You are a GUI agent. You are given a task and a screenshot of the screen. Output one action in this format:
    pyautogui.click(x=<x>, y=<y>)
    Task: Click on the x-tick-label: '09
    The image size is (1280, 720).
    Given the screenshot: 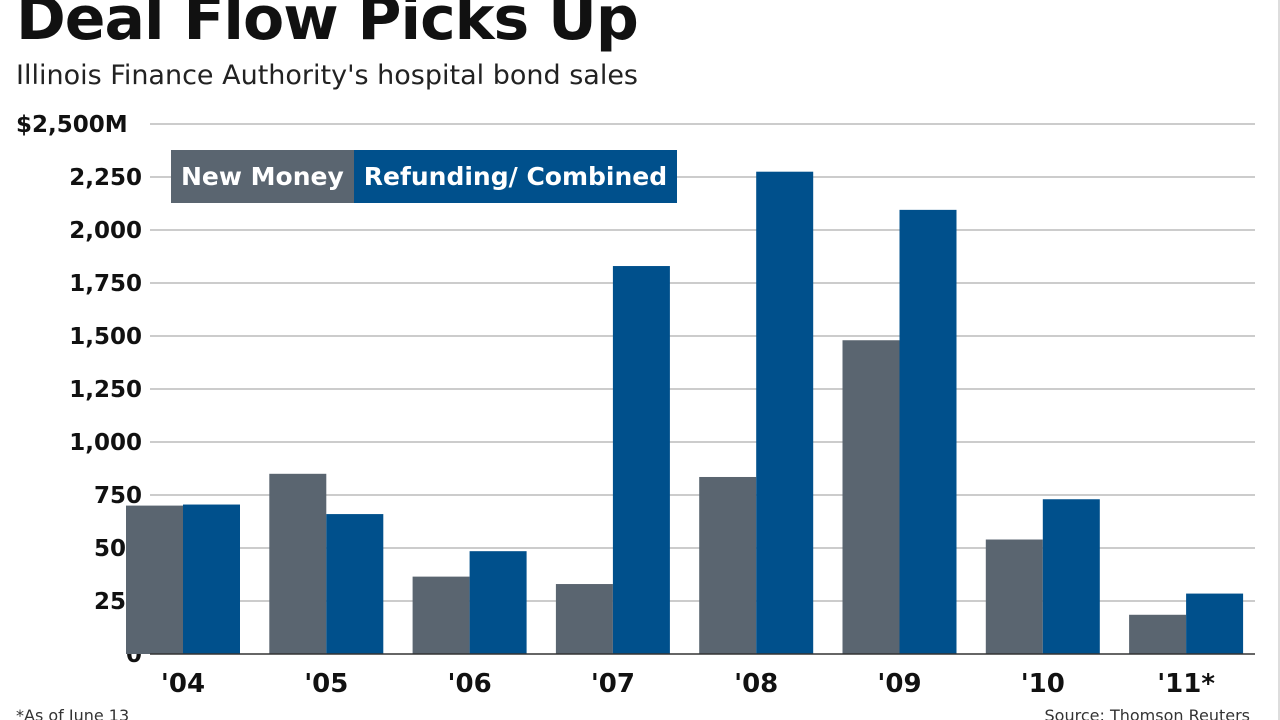 What is the action you would take?
    pyautogui.click(x=899, y=684)
    